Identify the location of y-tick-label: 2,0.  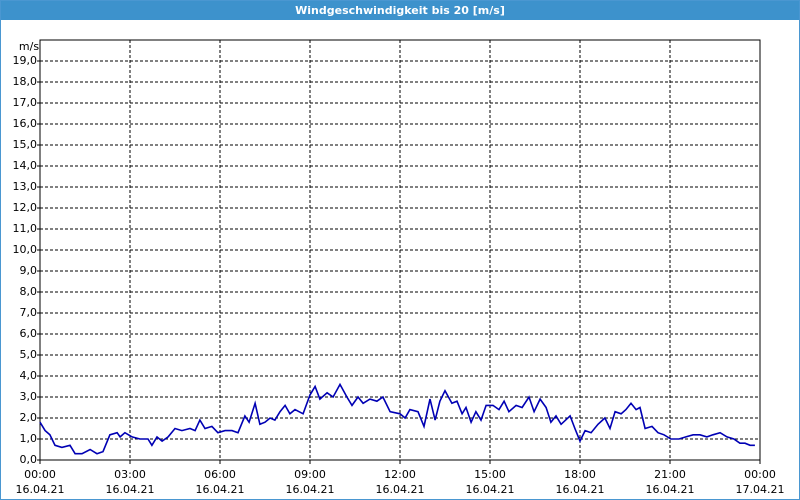
(29, 417).